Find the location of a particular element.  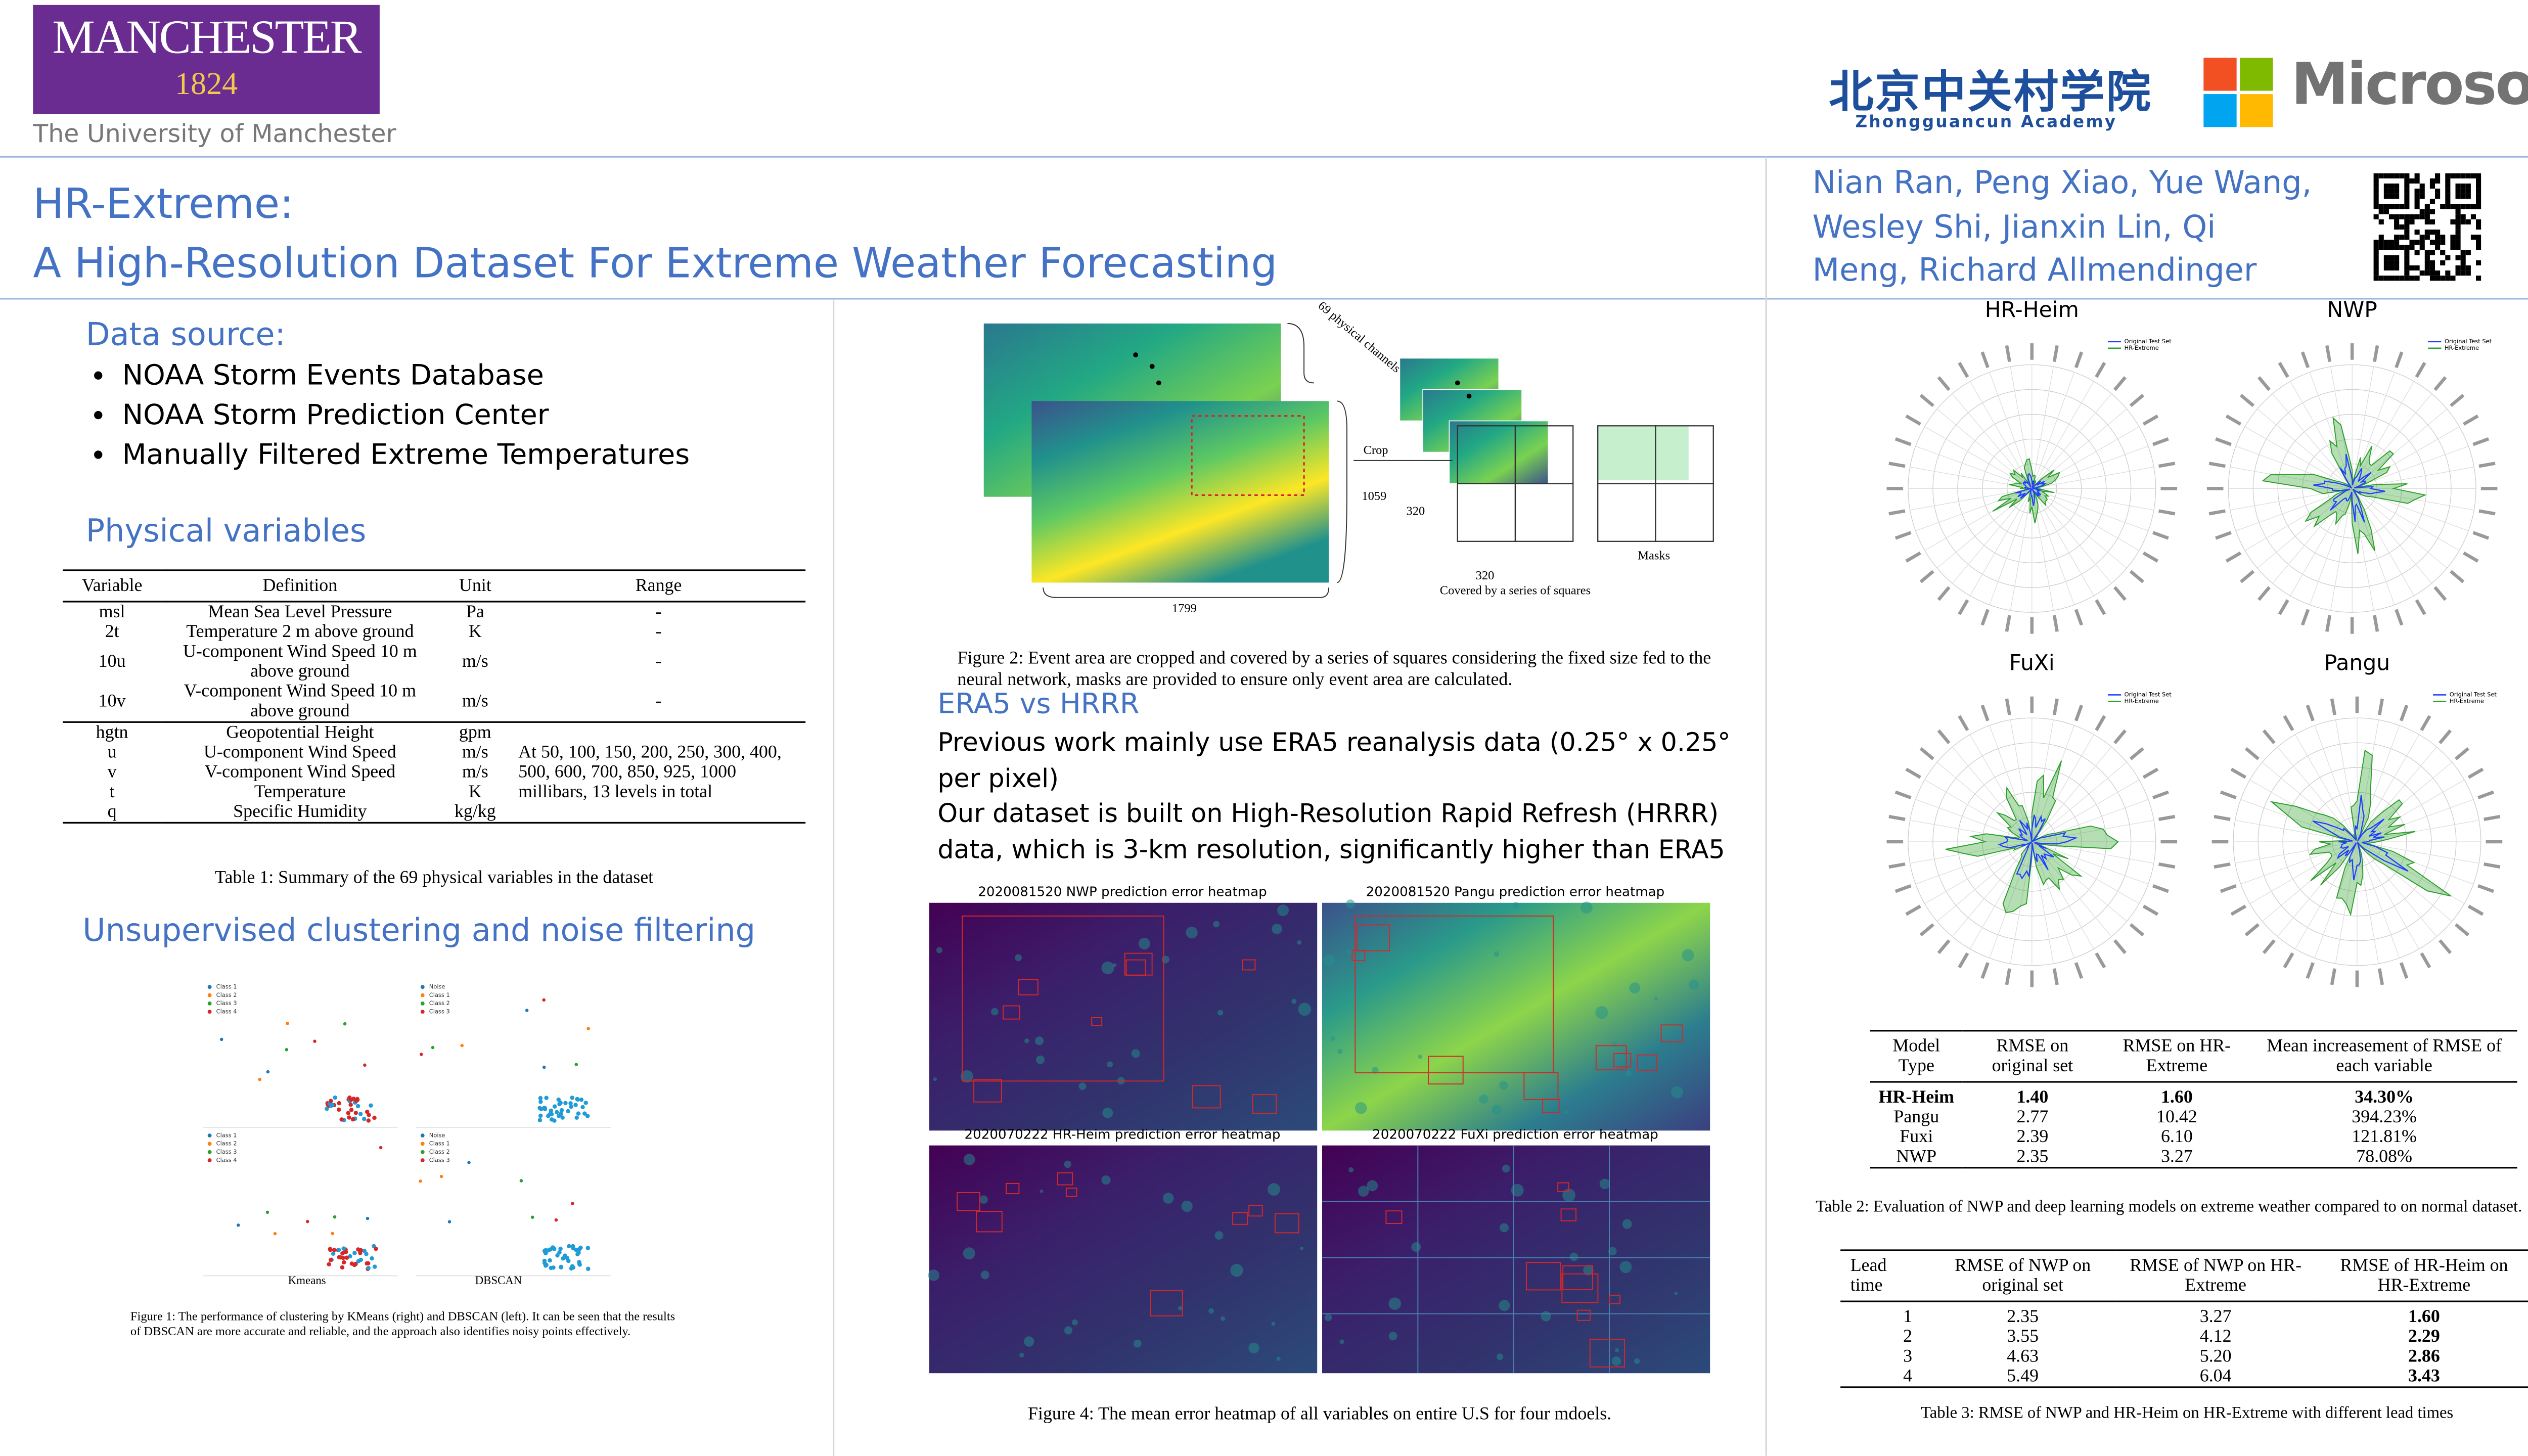

heatmap is located at coordinates (1124, 1016).